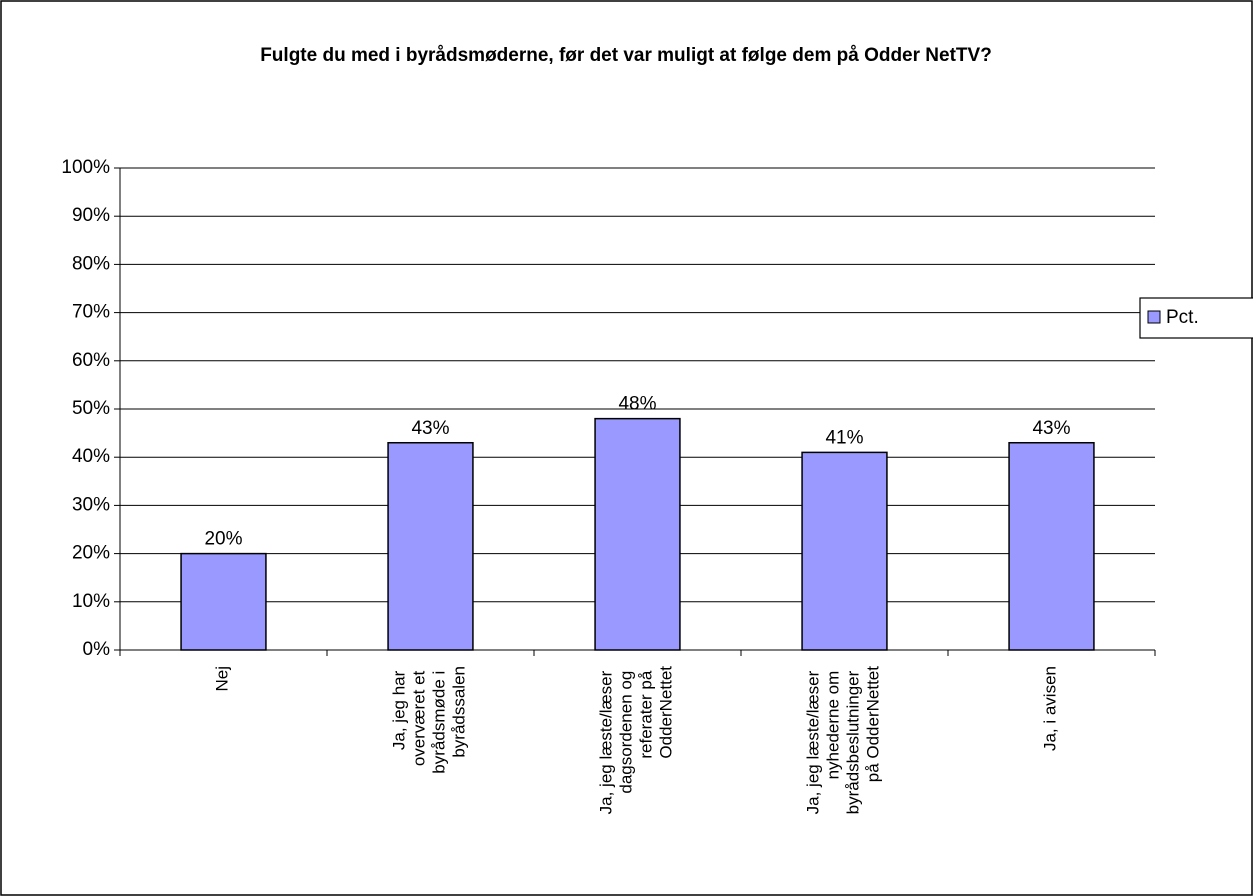 The width and height of the screenshot is (1253, 896). I want to click on y-tick-label: 20%, so click(91, 553).